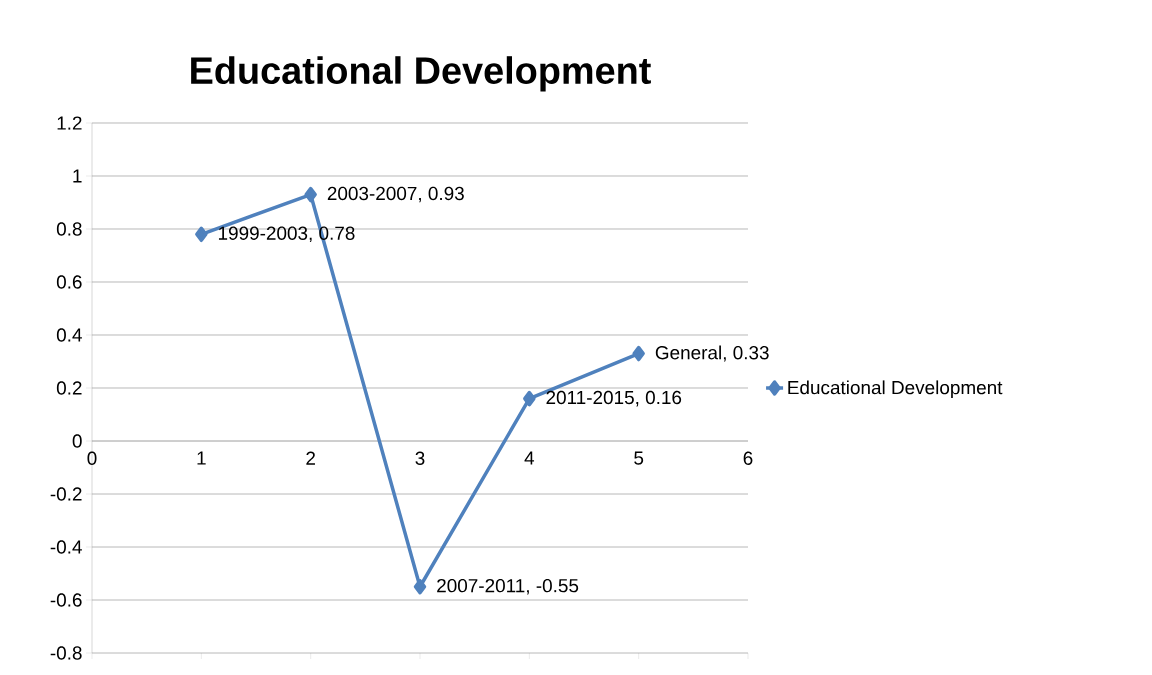 The width and height of the screenshot is (1152, 675). I want to click on x-tick-label: 5, so click(639, 458).